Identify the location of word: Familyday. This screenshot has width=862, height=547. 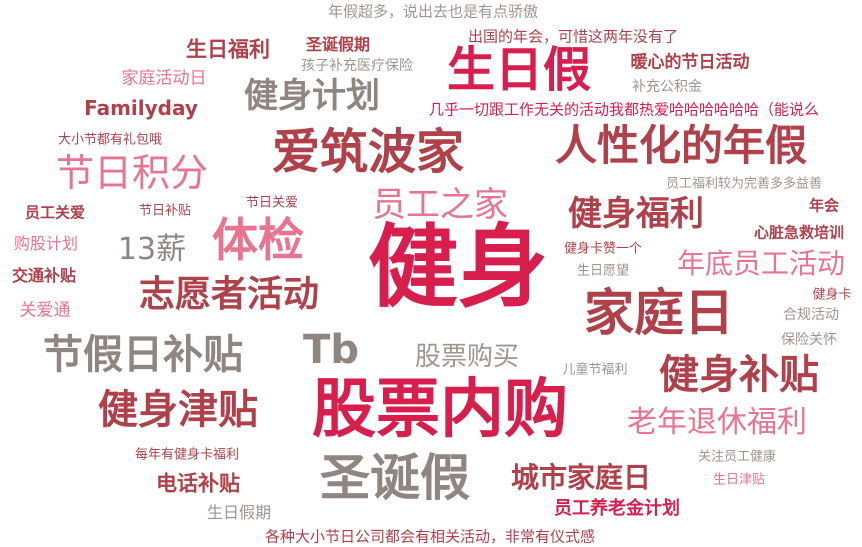
(141, 108).